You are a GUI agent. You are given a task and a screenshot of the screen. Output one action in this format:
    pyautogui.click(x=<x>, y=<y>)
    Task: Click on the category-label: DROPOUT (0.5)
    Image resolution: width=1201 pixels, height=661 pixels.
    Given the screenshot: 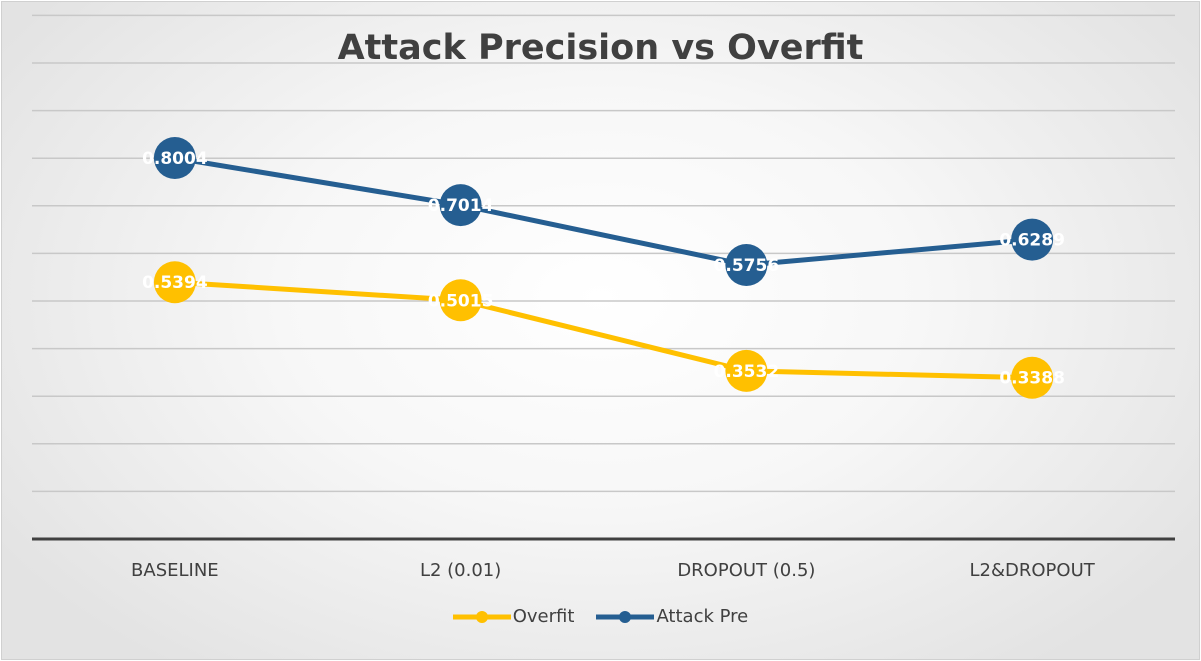 What is the action you would take?
    pyautogui.click(x=746, y=570)
    